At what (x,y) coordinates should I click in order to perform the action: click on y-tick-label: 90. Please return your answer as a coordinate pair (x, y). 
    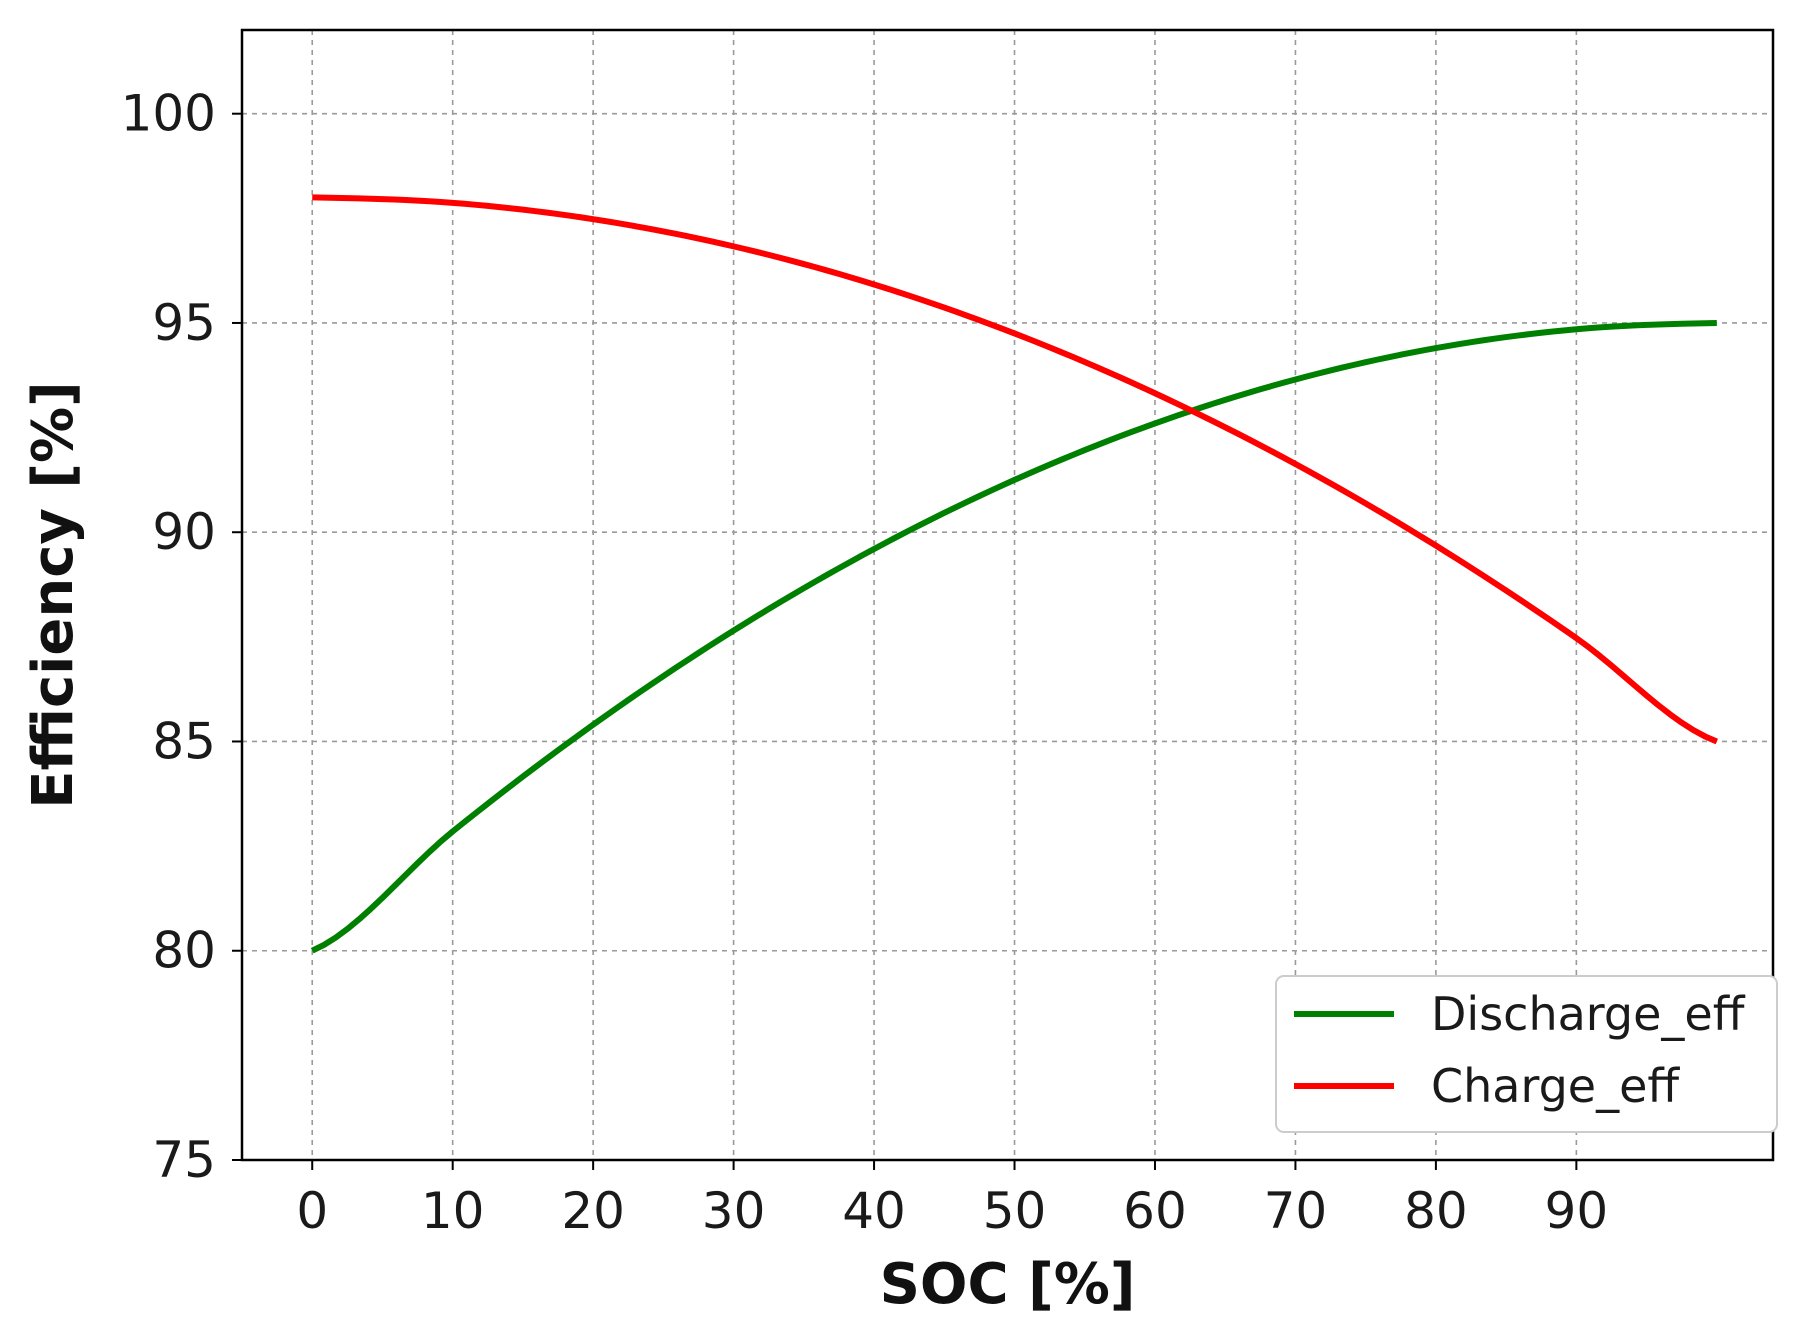
    Looking at the image, I should click on (184, 532).